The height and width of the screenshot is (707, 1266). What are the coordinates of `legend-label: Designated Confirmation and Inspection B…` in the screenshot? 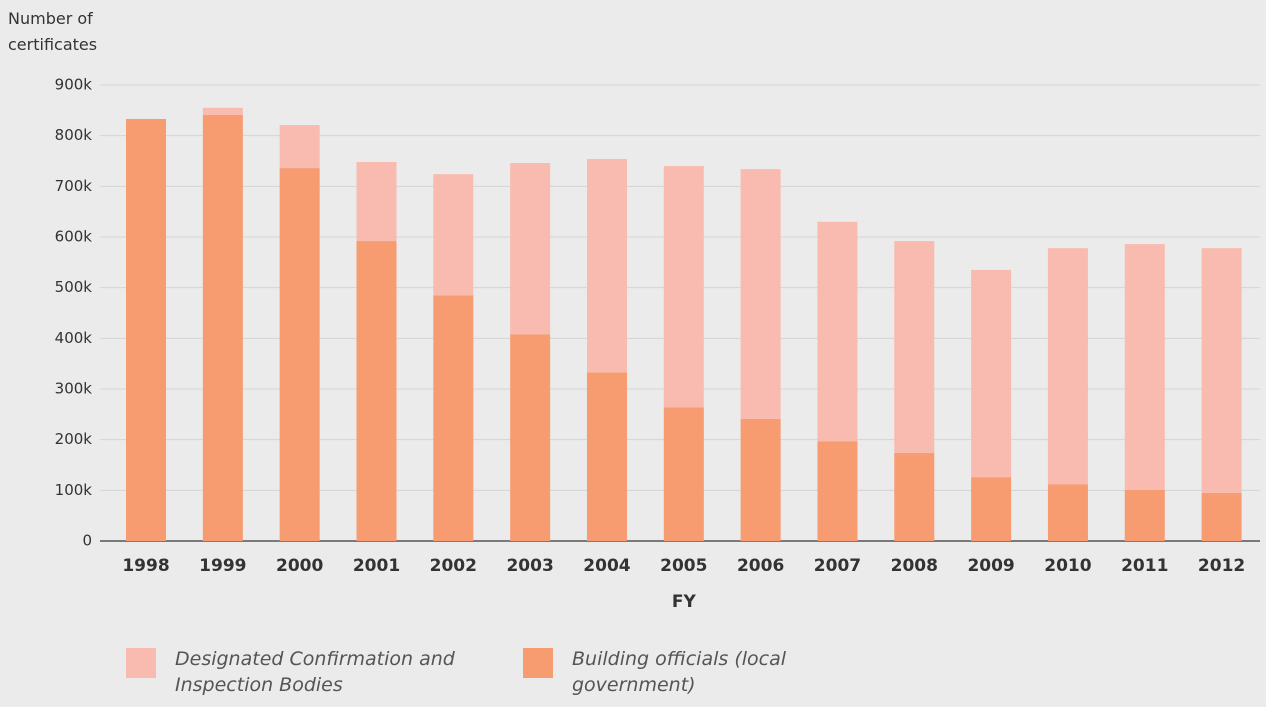 It's located at (315, 672).